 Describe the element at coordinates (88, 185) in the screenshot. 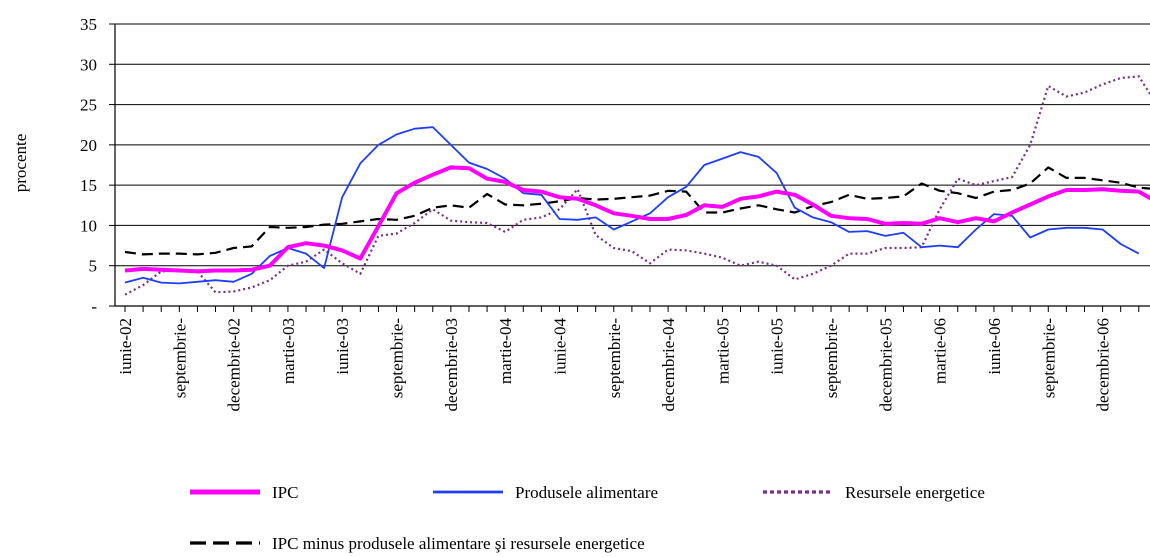

I see `y-tick-label: 15` at that location.